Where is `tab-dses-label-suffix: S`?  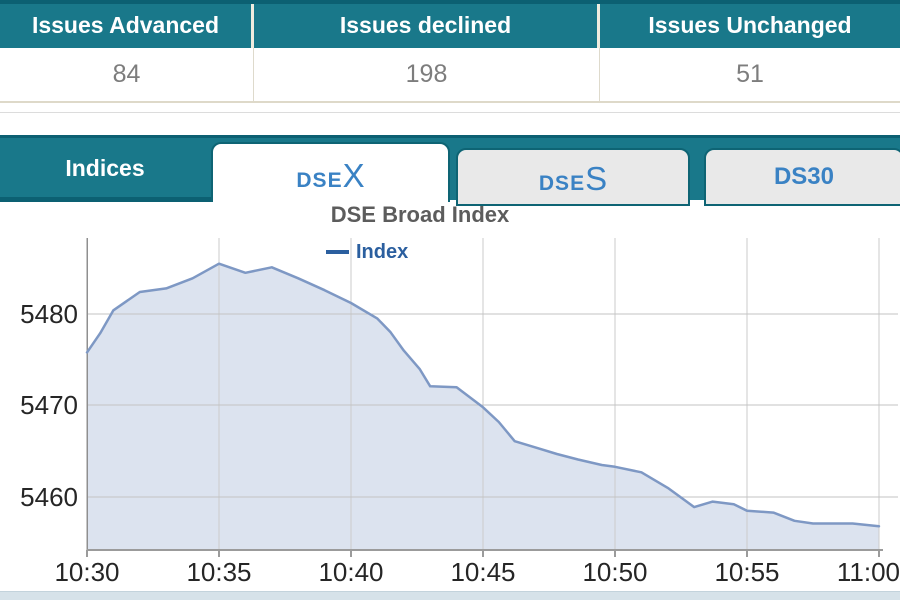
tab-dses-label-suffix: S is located at coordinates (596, 178).